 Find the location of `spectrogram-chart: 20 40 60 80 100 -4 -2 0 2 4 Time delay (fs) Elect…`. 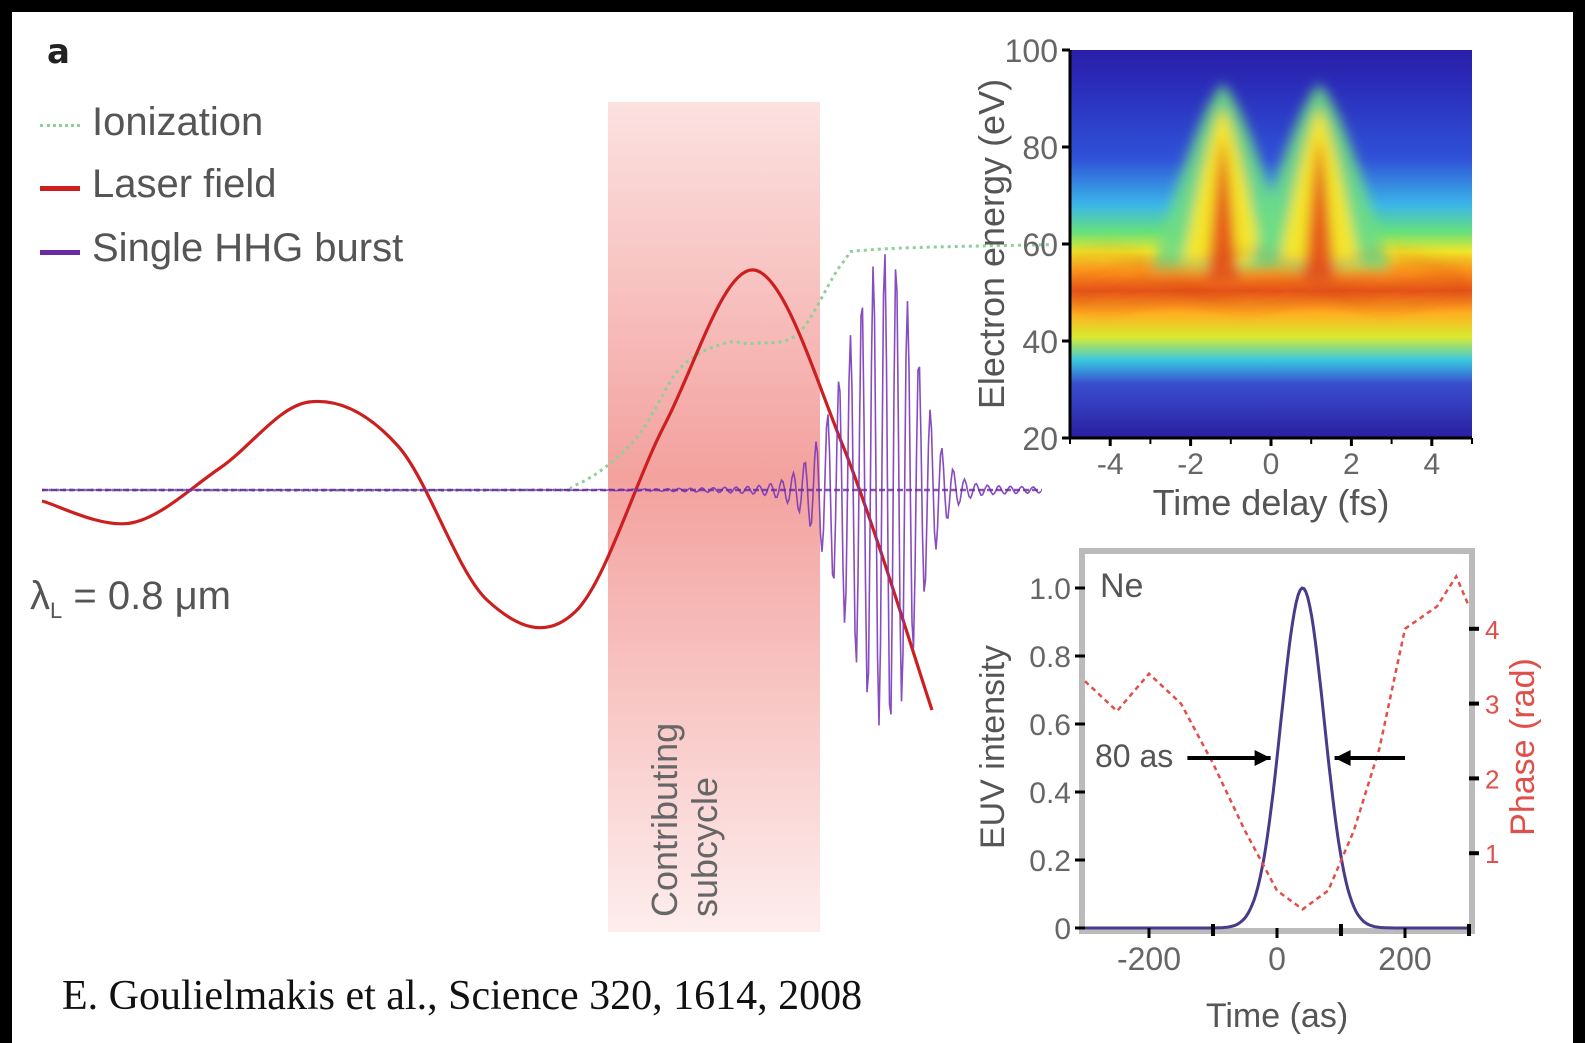

spectrogram-chart: 20 40 60 80 100 -4 -2 0 2 4 Time delay (fs) Elect… is located at coordinates (1222, 278).